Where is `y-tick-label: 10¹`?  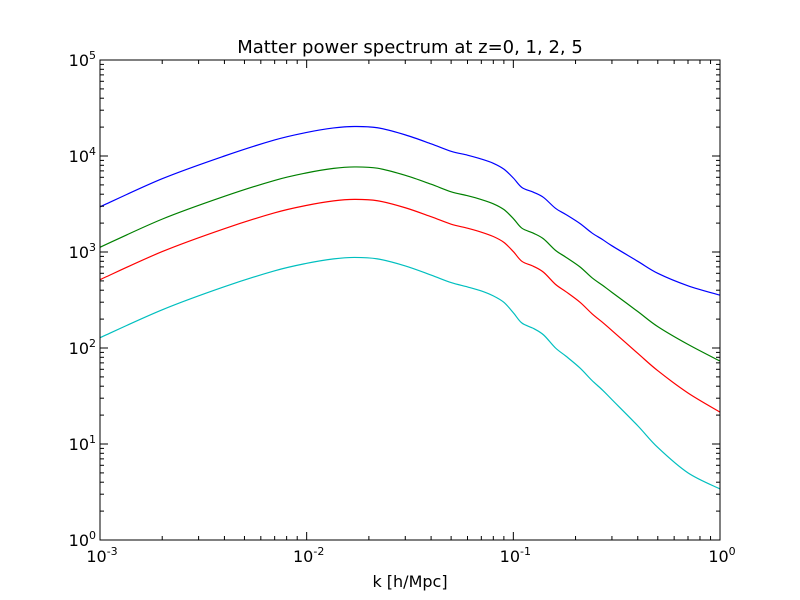
y-tick-label: 10¹ is located at coordinates (82, 443).